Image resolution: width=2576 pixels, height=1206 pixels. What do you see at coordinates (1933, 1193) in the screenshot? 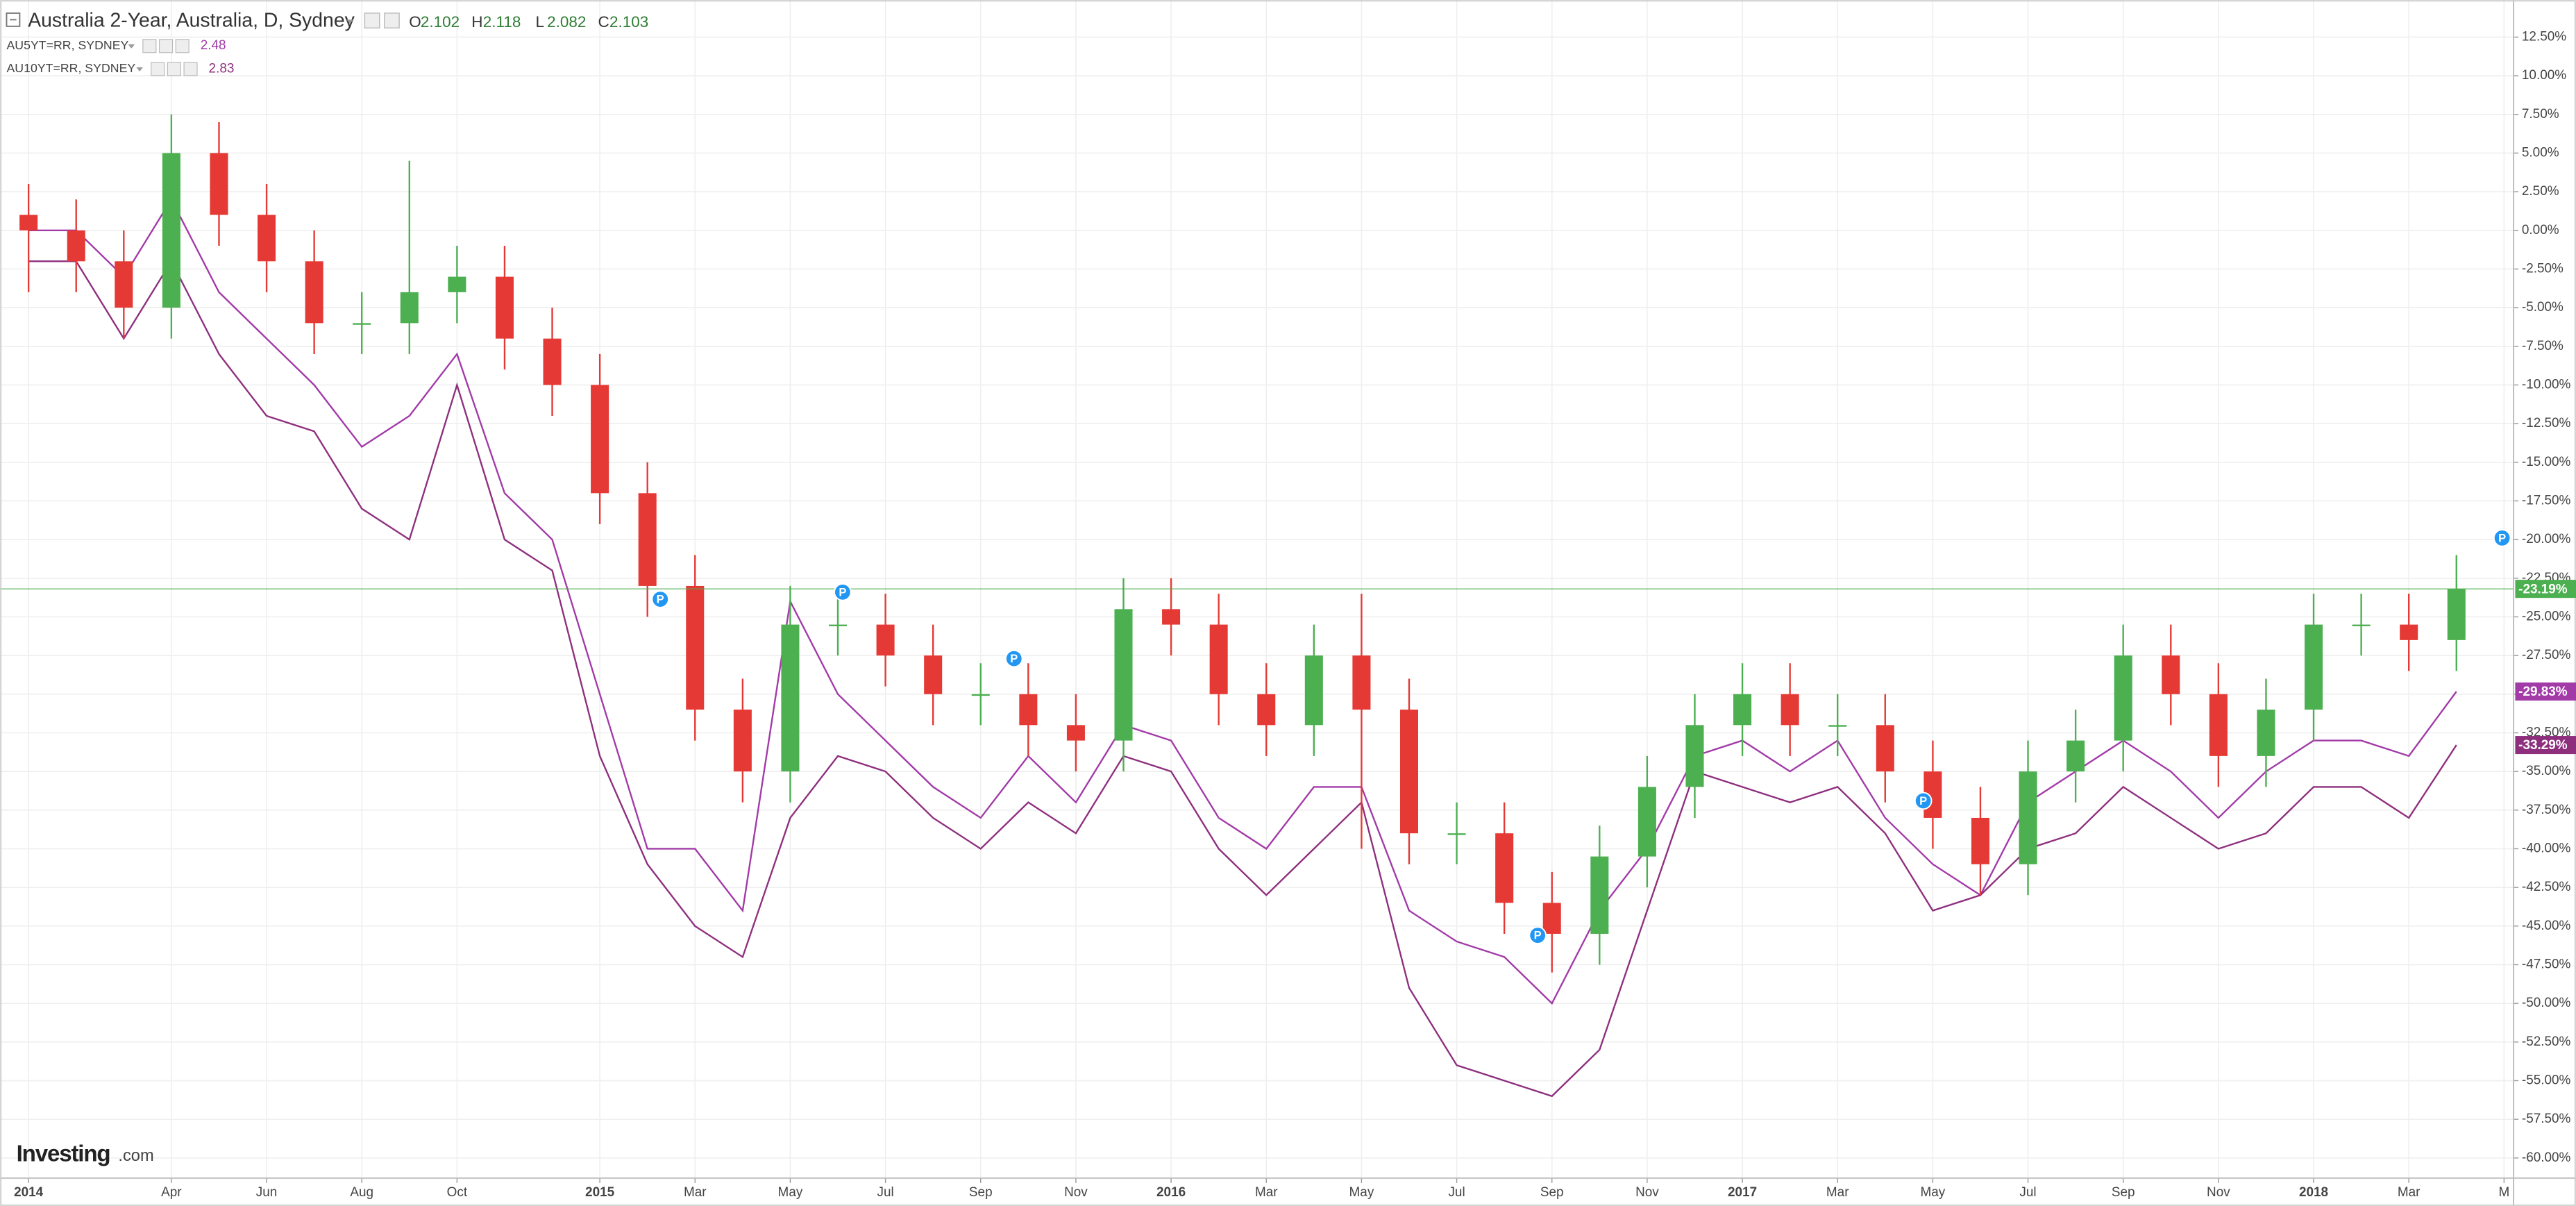
I see `x-tick-label: May` at bounding box center [1933, 1193].